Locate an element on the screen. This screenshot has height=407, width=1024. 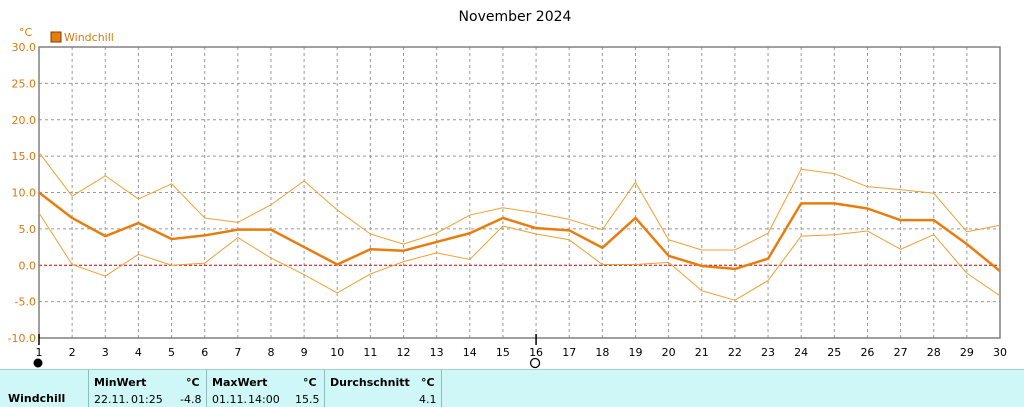
stats-row-label: Windchill is located at coordinates (37, 398).